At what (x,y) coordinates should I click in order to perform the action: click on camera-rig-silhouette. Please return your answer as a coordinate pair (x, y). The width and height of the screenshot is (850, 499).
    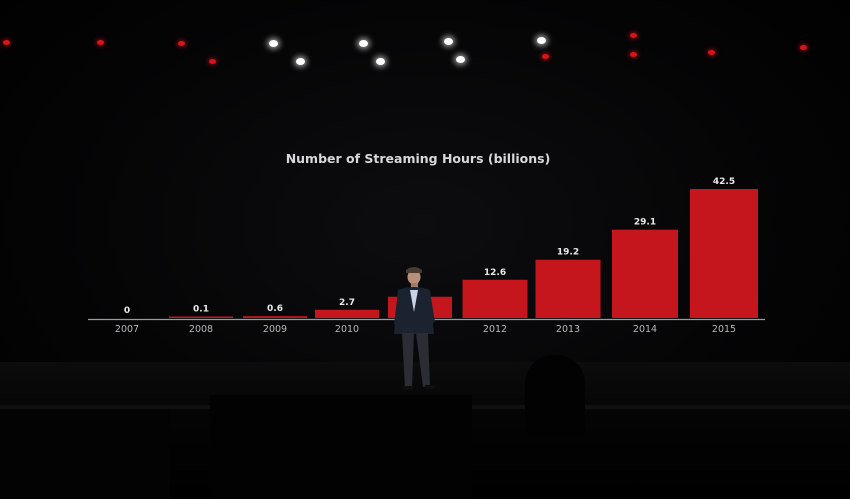
    Looking at the image, I should click on (341, 447).